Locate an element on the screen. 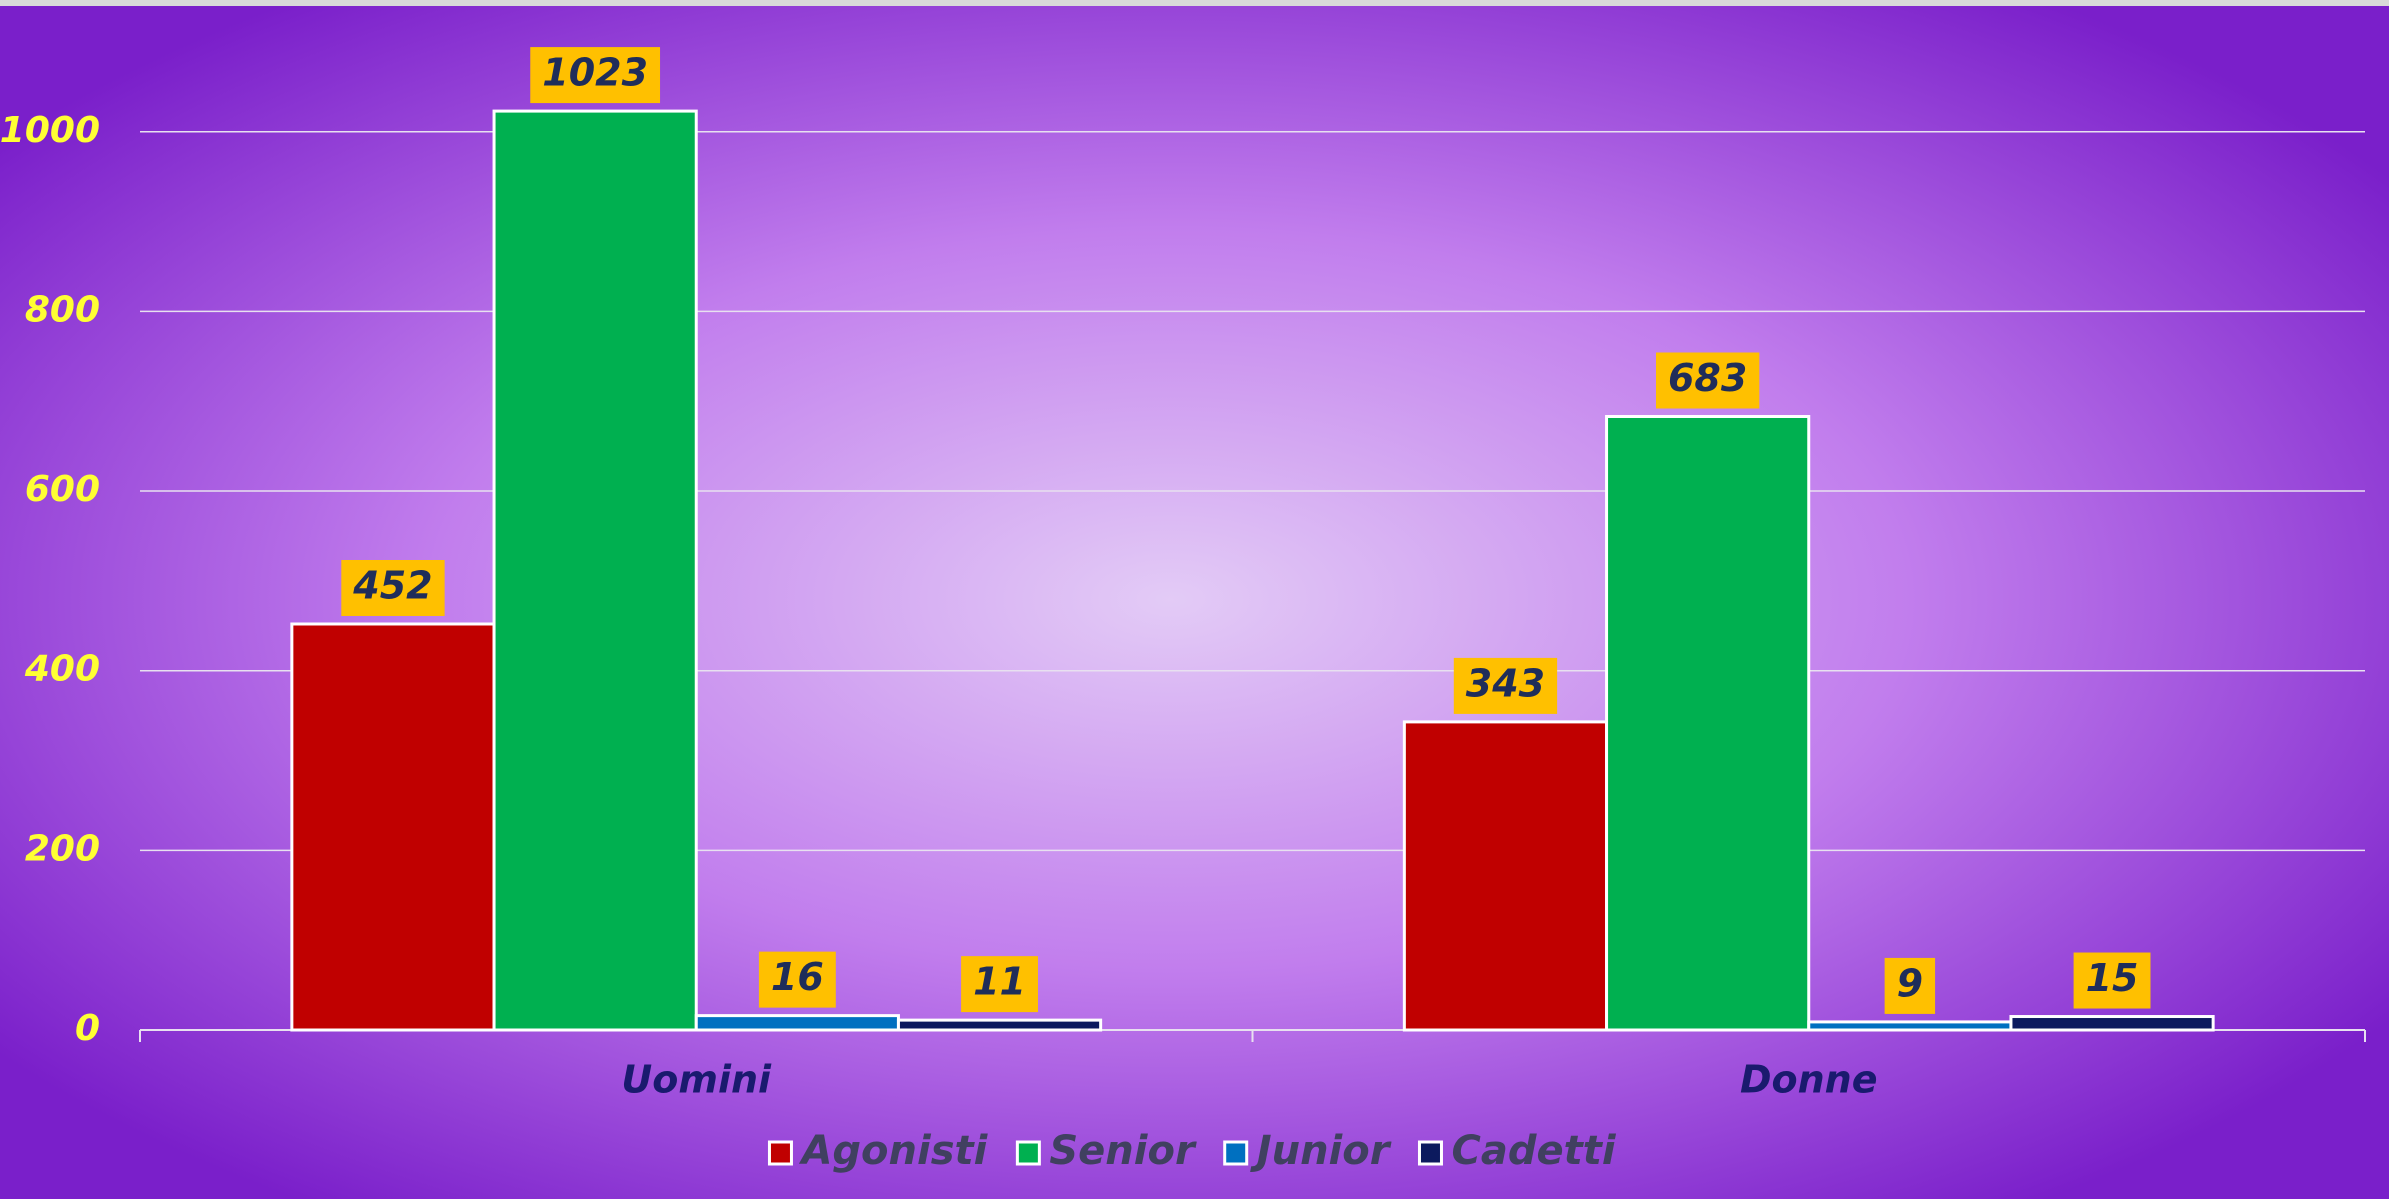 The width and height of the screenshot is (2389, 1199). data-label: 16 is located at coordinates (797, 977).